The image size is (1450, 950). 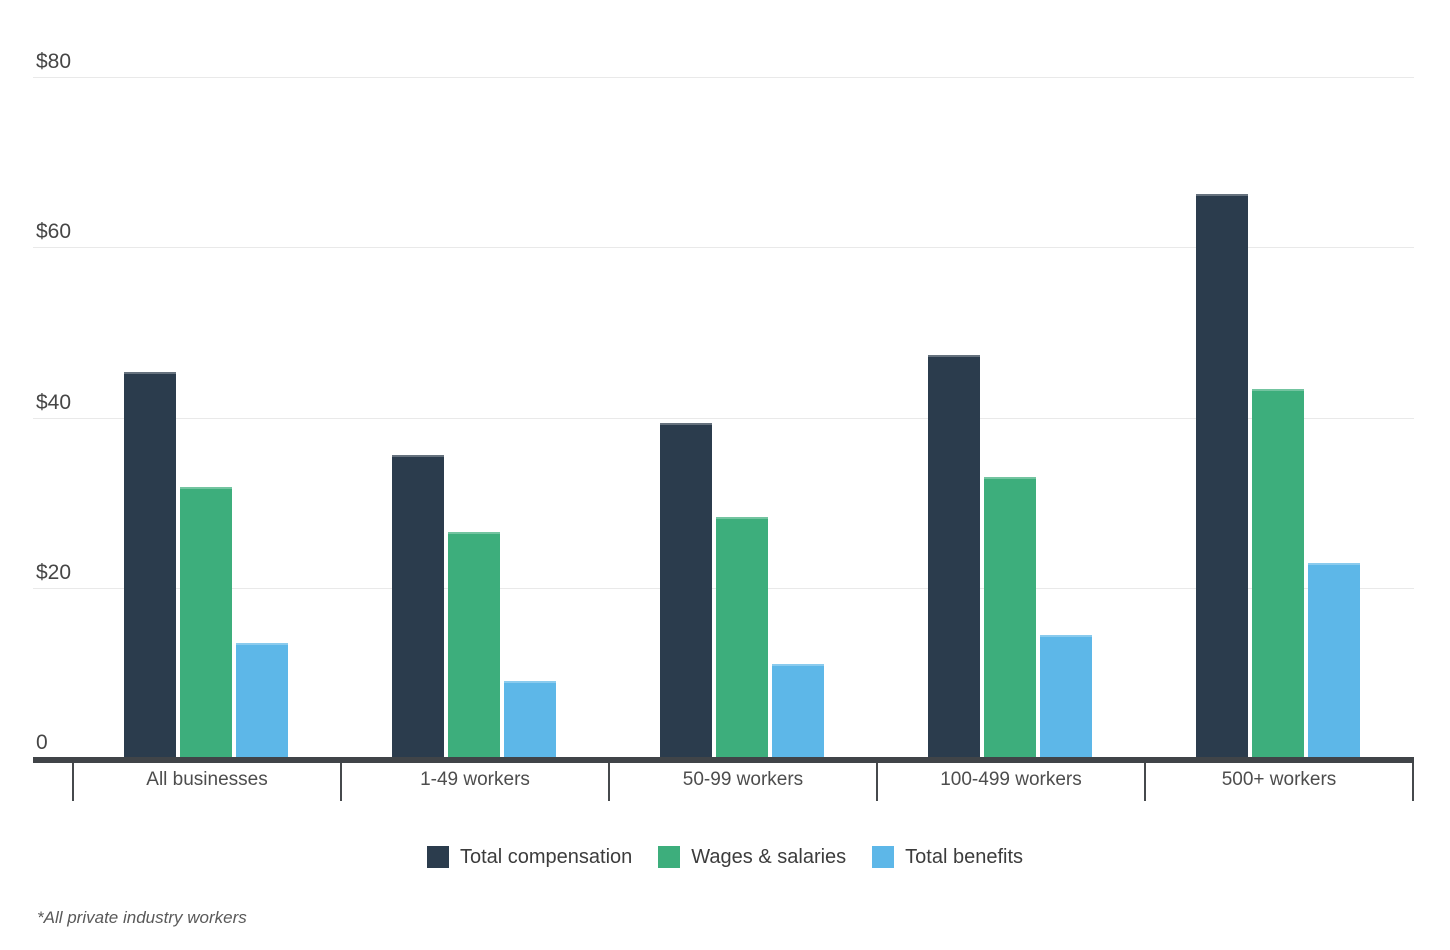 What do you see at coordinates (42, 742) in the screenshot?
I see `y-tick-label: 0` at bounding box center [42, 742].